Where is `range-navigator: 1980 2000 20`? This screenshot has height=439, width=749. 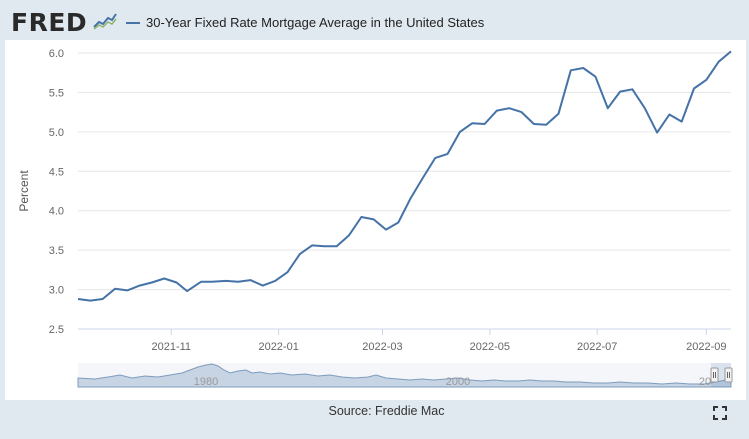 range-navigator: 1980 2000 20 is located at coordinates (405, 375).